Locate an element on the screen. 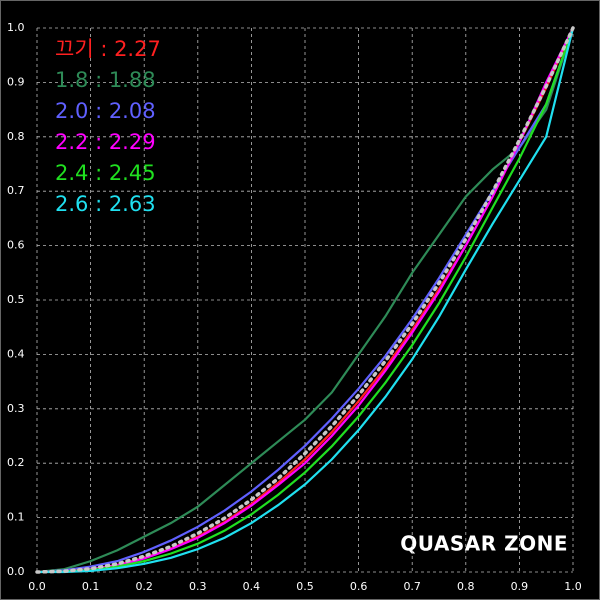 This screenshot has width=600, height=600. y-tick-label: 0.7 is located at coordinates (16, 190).